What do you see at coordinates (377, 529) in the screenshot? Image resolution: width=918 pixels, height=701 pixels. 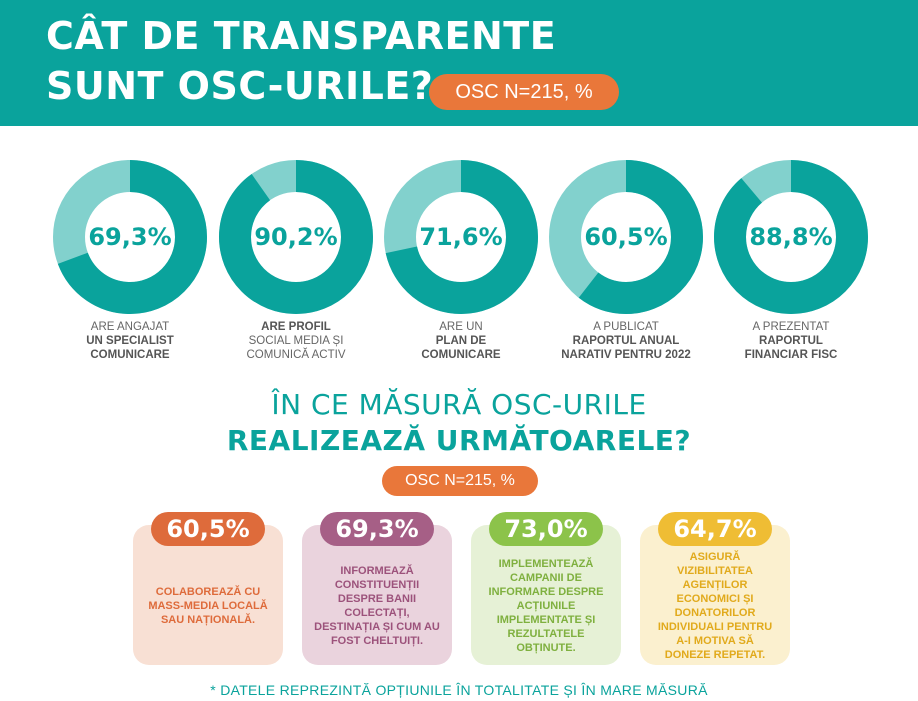 I see `card-value-badge: 69,3%` at bounding box center [377, 529].